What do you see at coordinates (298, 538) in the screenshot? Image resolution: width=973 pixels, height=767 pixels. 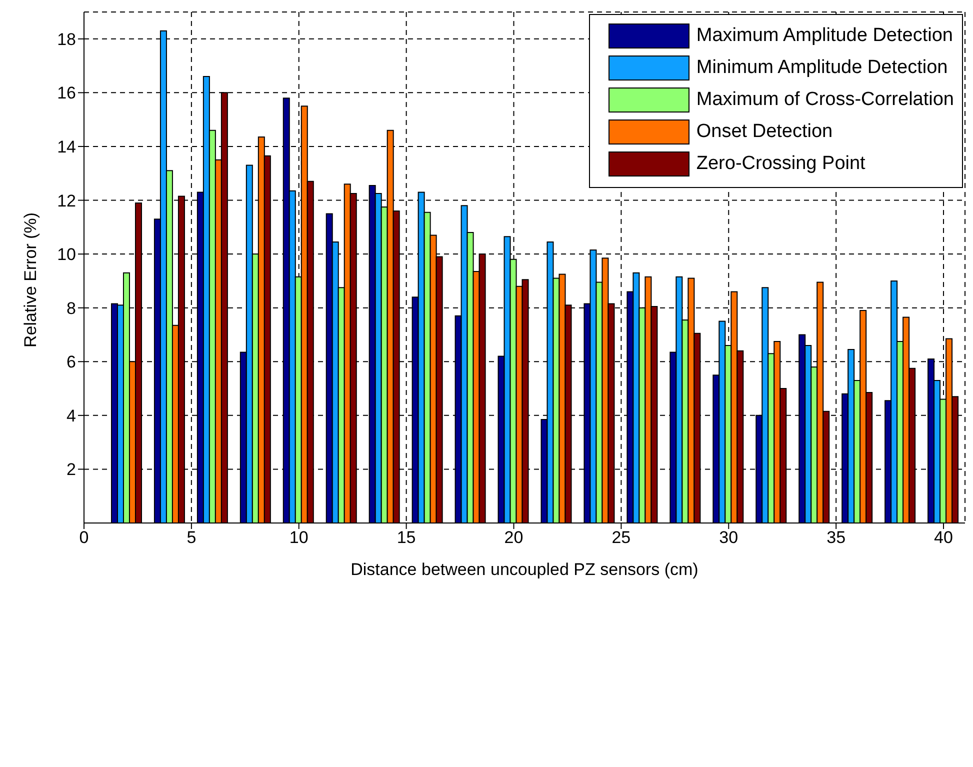 I see `x-tick-label: 10` at bounding box center [298, 538].